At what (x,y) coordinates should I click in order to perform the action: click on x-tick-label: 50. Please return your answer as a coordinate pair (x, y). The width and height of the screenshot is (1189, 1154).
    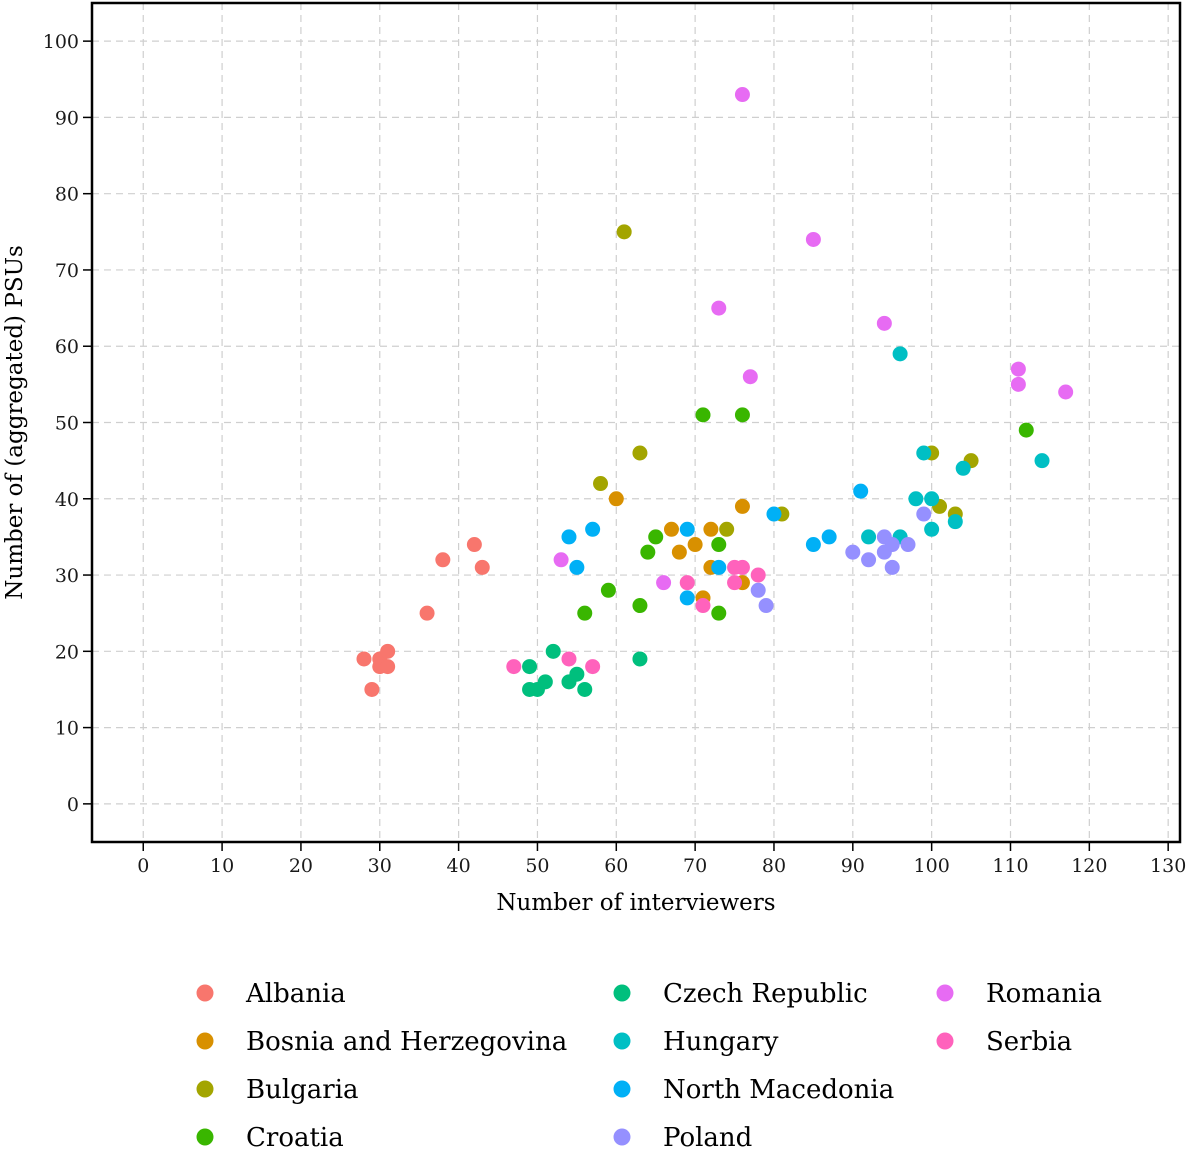
    Looking at the image, I should click on (537, 866).